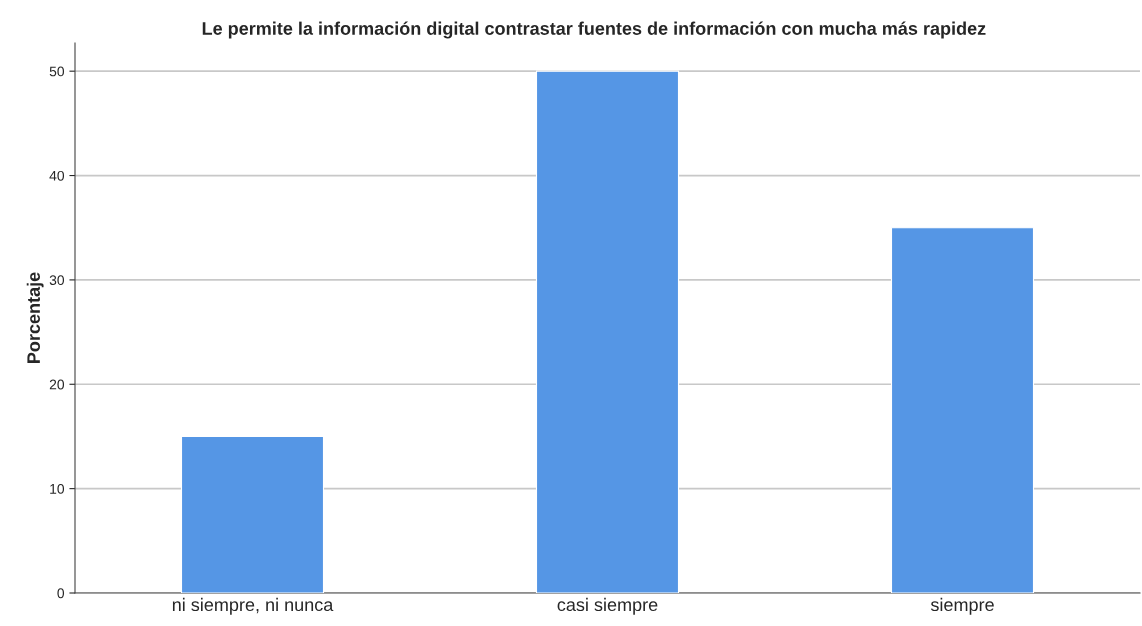  What do you see at coordinates (57, 71) in the screenshot?
I see `y-tick-label: 50` at bounding box center [57, 71].